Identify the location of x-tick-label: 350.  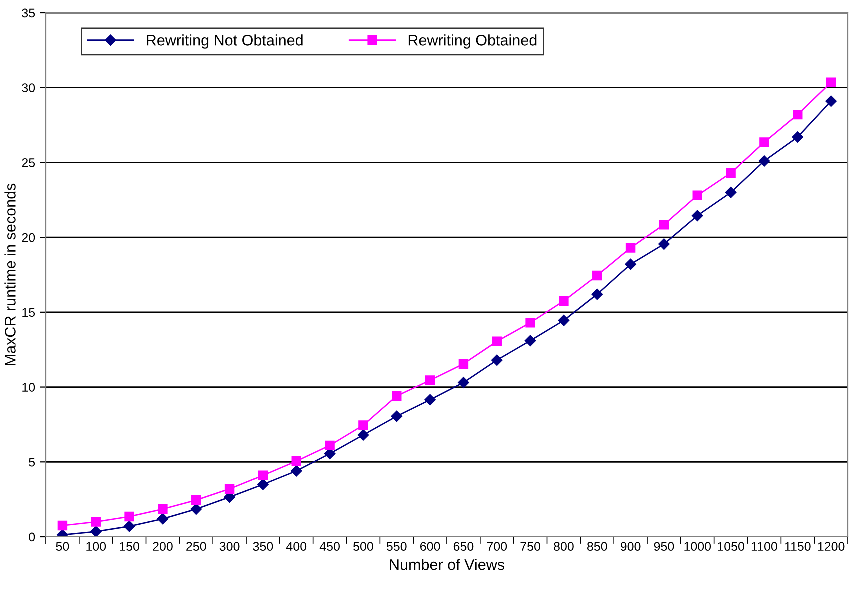
(263, 547).